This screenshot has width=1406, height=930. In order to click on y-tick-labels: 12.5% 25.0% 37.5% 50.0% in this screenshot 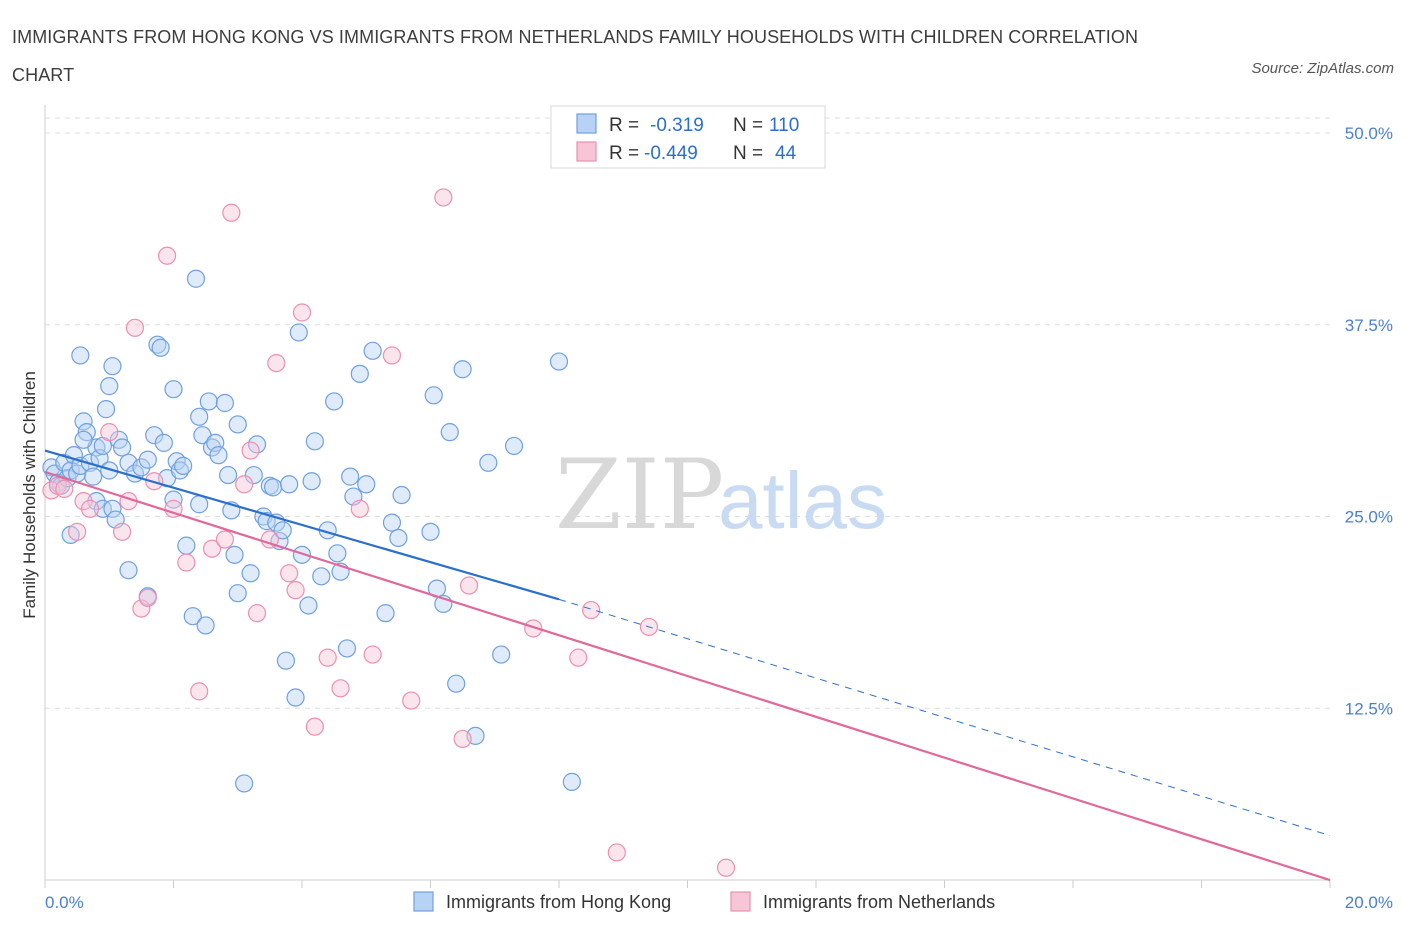, I will do `click(1369, 421)`.